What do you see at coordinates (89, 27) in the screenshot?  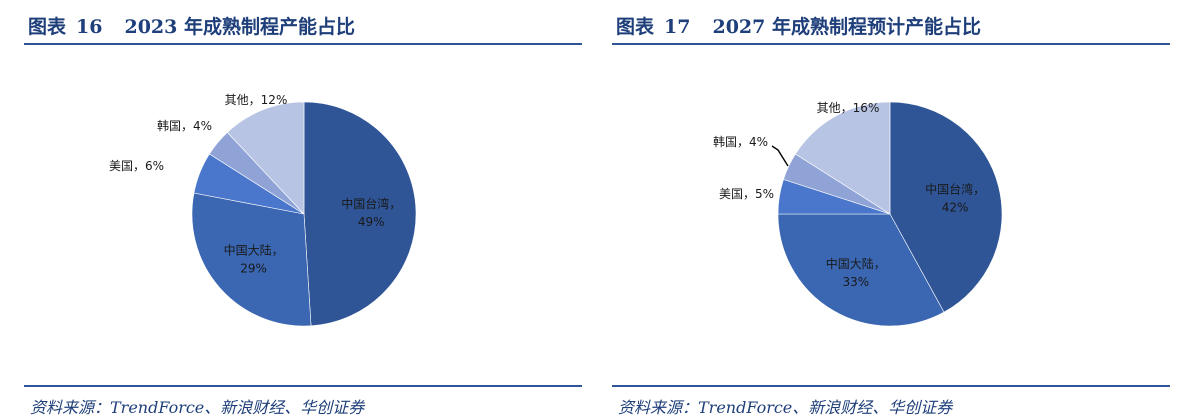 I see `figure-number: 16` at bounding box center [89, 27].